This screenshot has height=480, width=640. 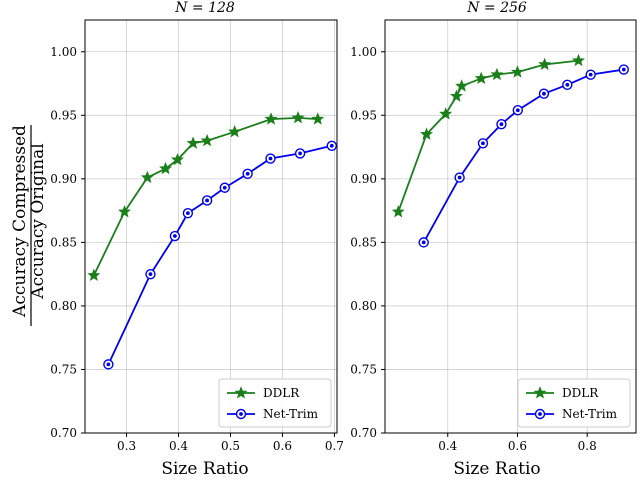 I want to click on y-axis-label-denominator: Accuracy Original, so click(x=38, y=221).